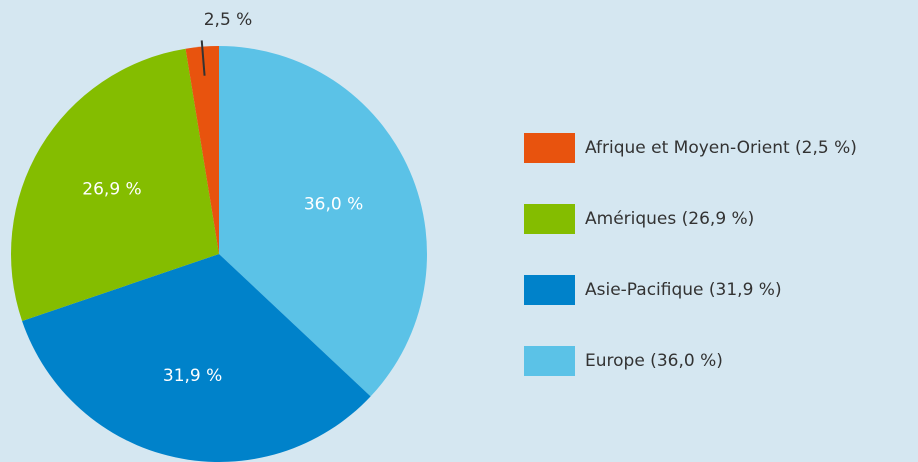 The image size is (918, 462). What do you see at coordinates (111, 190) in the screenshot?
I see `data-label: 26,9 %` at bounding box center [111, 190].